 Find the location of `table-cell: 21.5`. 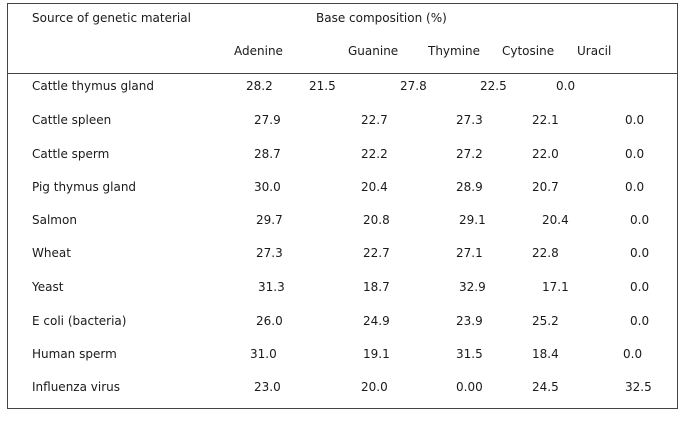

table-cell: 21.5 is located at coordinates (322, 86).